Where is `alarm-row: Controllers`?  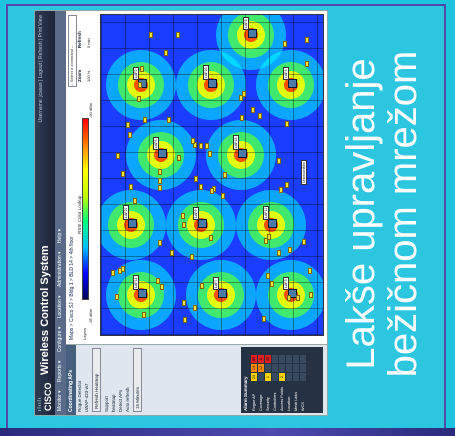 alarm-row: Controllers is located at coordinates (274, 380).